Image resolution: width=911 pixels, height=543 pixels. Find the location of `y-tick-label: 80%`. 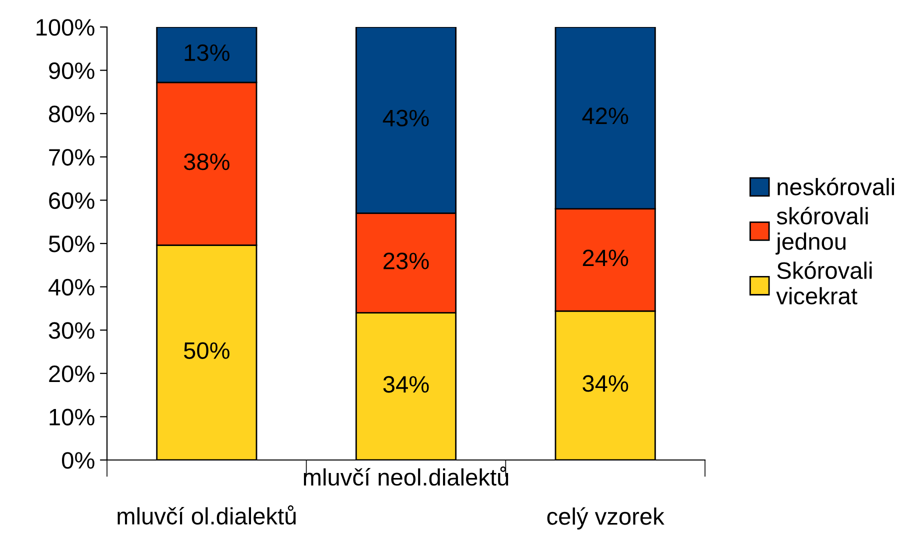

y-tick-label: 80% is located at coordinates (71, 114).